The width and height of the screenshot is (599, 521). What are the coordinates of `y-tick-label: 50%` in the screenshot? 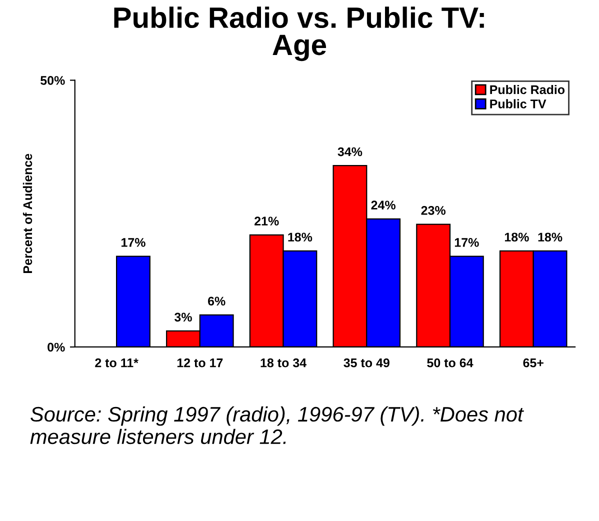 It's located at (52, 80).